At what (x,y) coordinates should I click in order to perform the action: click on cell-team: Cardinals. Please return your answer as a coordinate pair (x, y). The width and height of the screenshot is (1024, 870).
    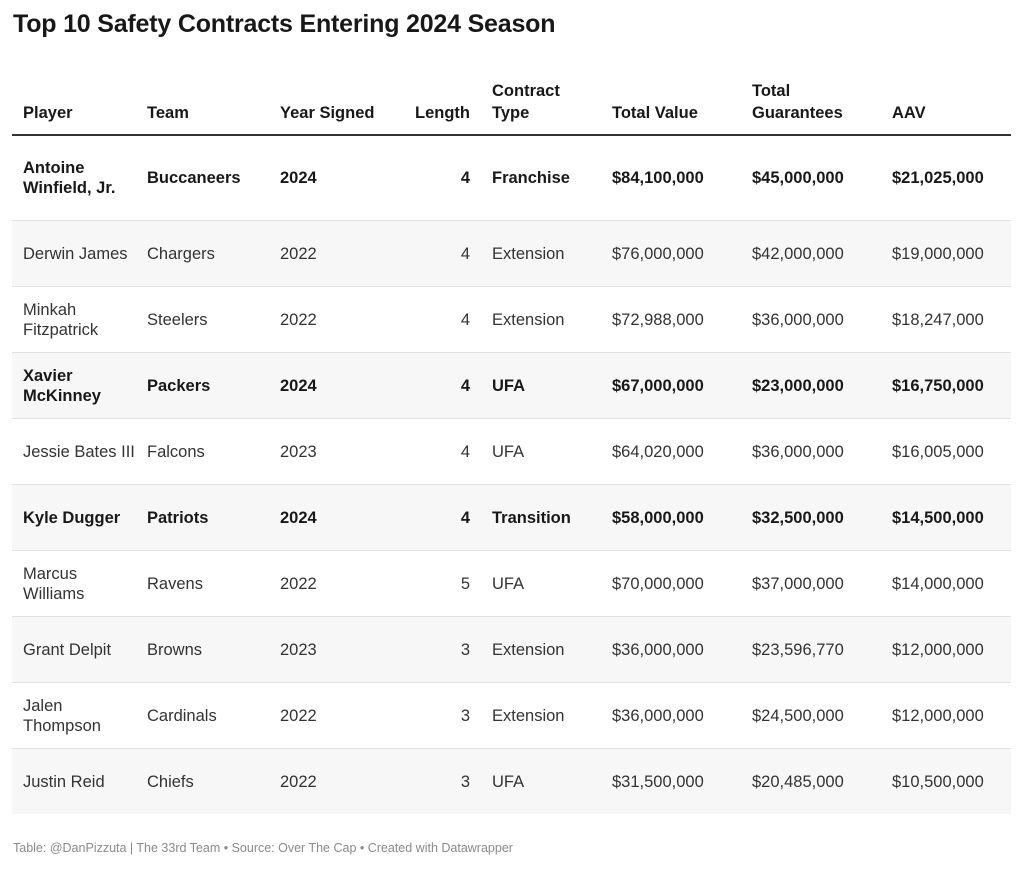
    Looking at the image, I should click on (202, 715).